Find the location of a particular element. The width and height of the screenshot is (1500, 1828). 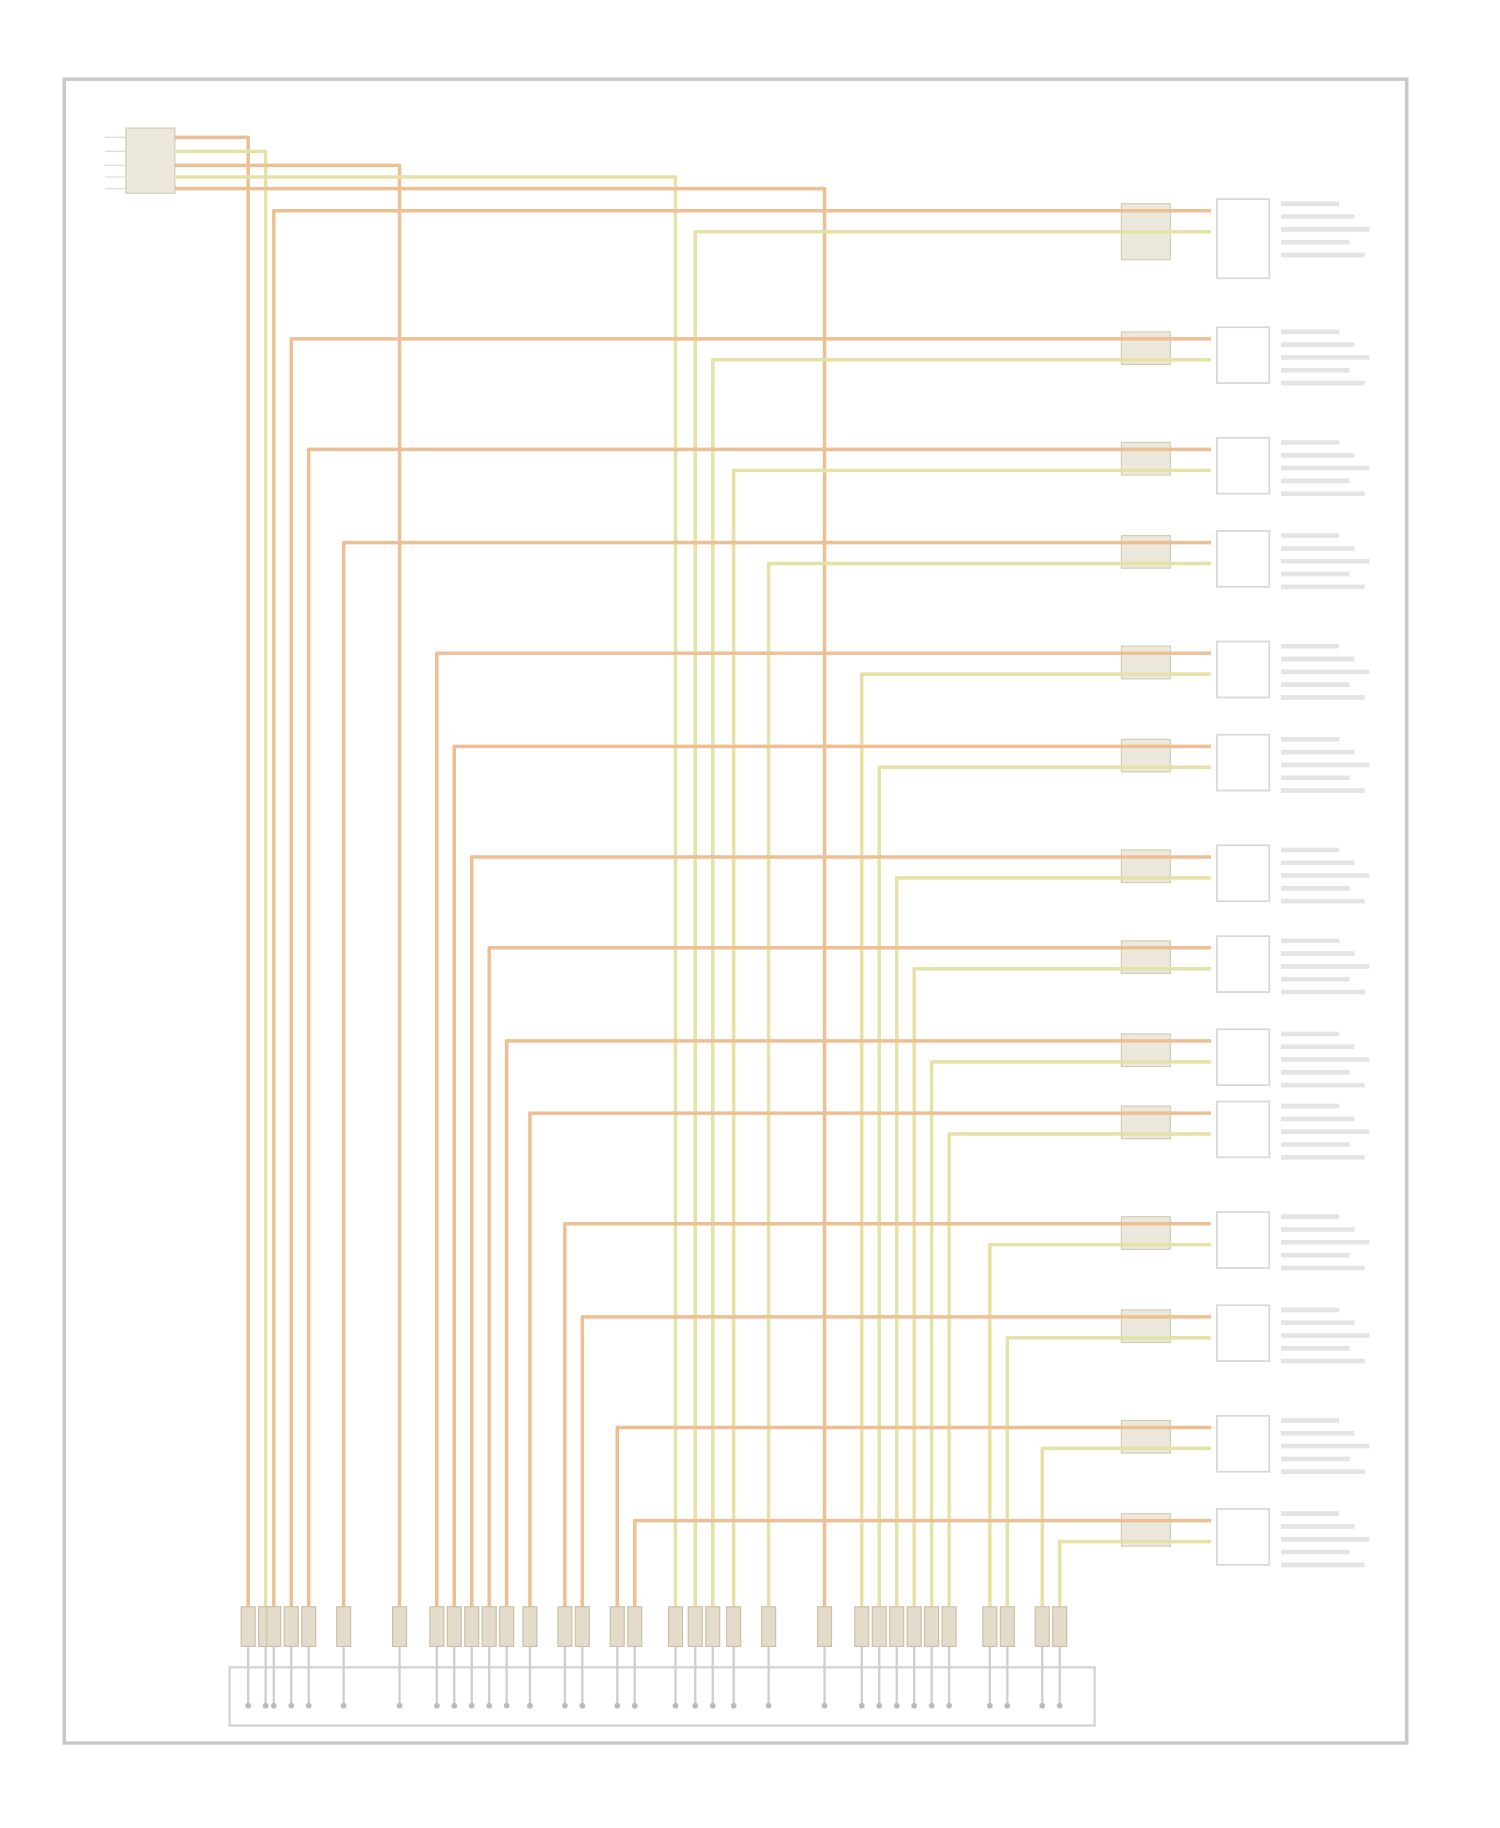

control-module is located at coordinates (662, 1696).